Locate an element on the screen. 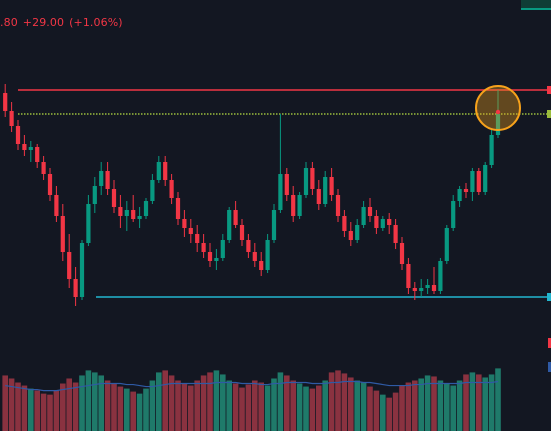 The image size is (551, 431). last-value-fragment: .80 is located at coordinates (9, 22).